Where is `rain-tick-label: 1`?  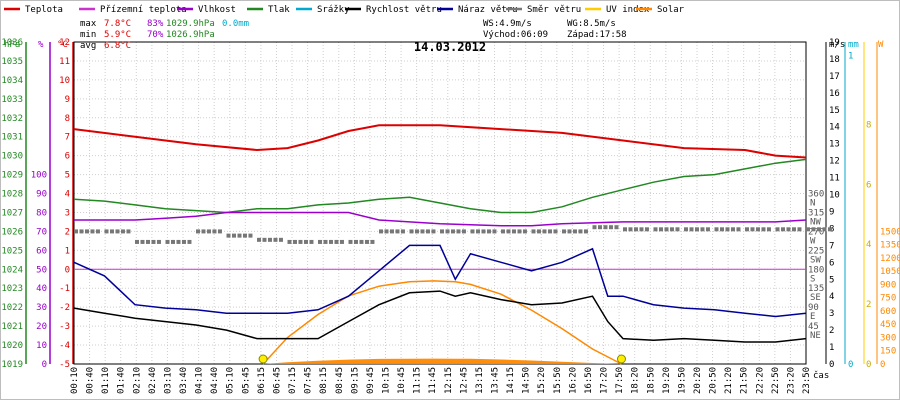 rain-tick-label: 1 is located at coordinates (850, 56).